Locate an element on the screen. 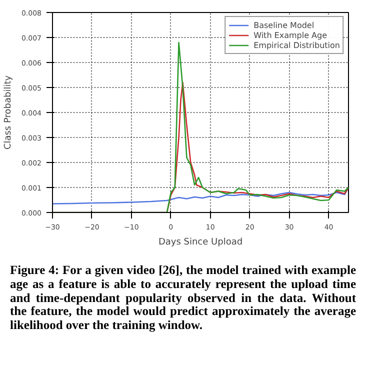  legend-label: Empirical Distribution is located at coordinates (297, 45).